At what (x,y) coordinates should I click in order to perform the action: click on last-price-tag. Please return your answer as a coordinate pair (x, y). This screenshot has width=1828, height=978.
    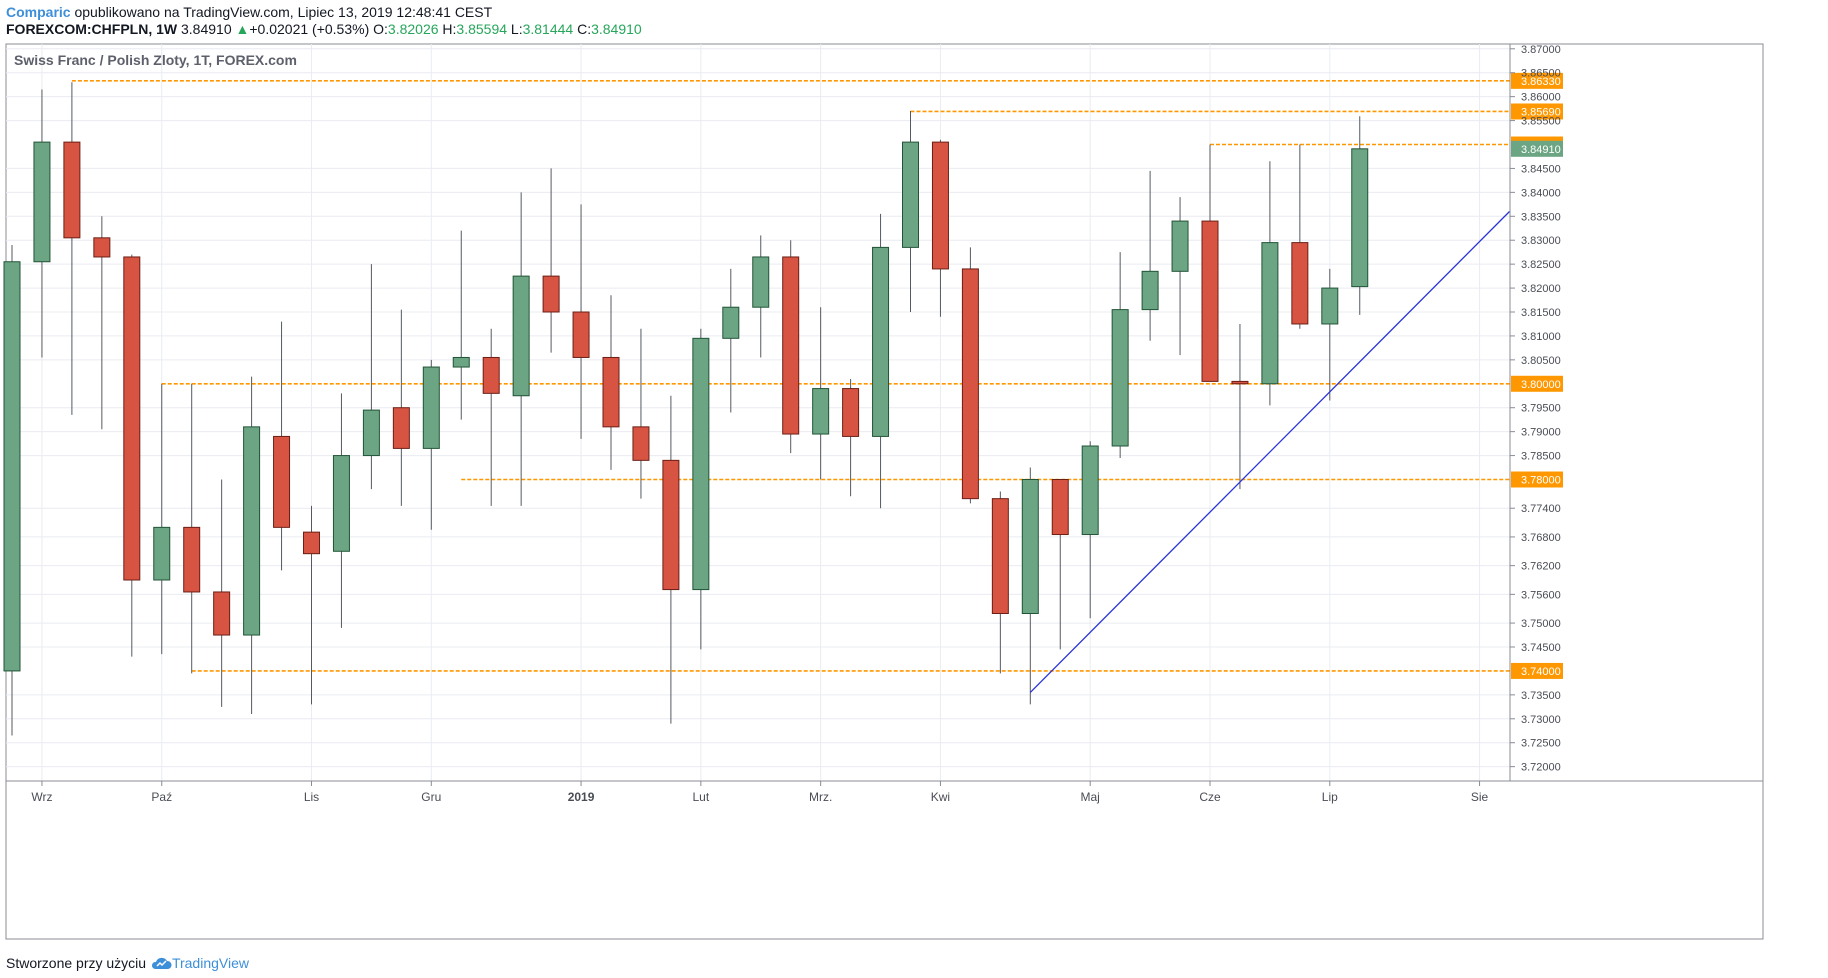
    Looking at the image, I should click on (1537, 148).